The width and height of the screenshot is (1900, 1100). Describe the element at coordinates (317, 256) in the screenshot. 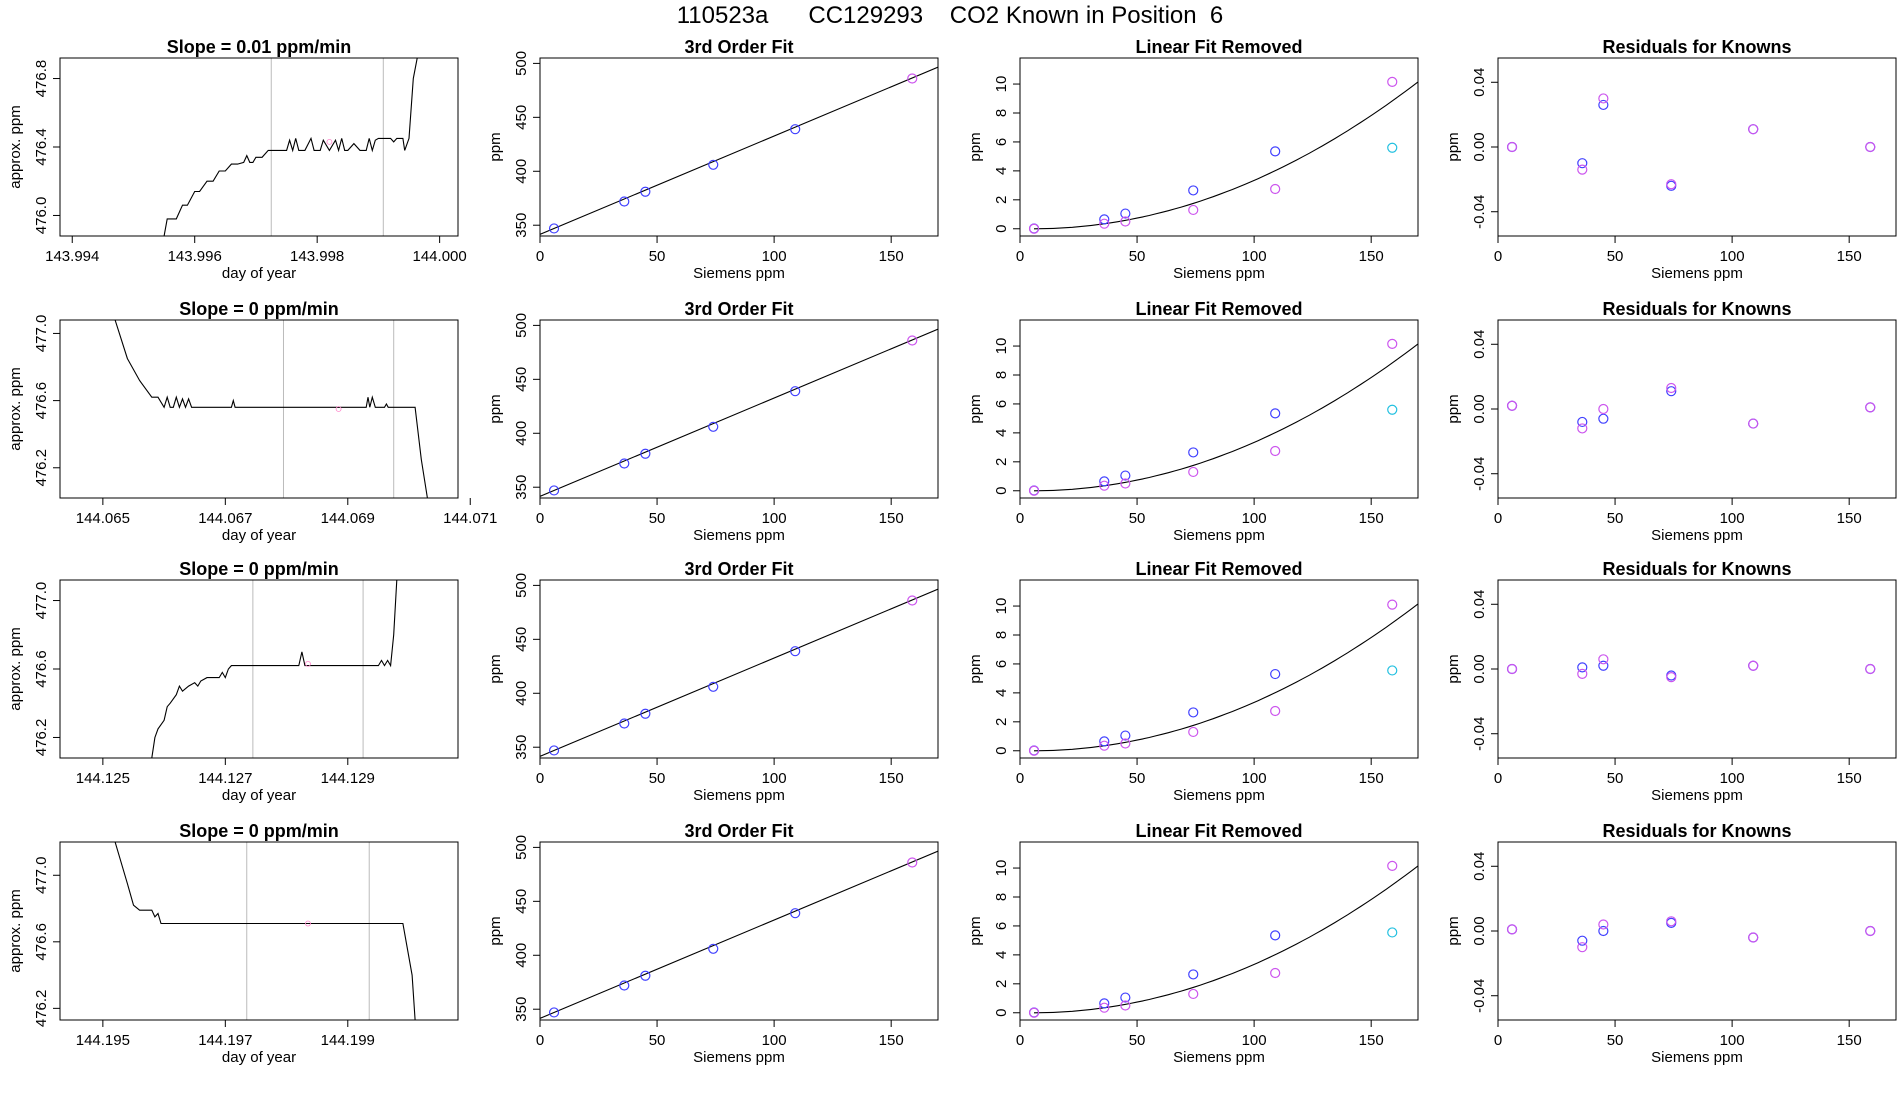

I see `x-tick-label: 143.998` at that location.